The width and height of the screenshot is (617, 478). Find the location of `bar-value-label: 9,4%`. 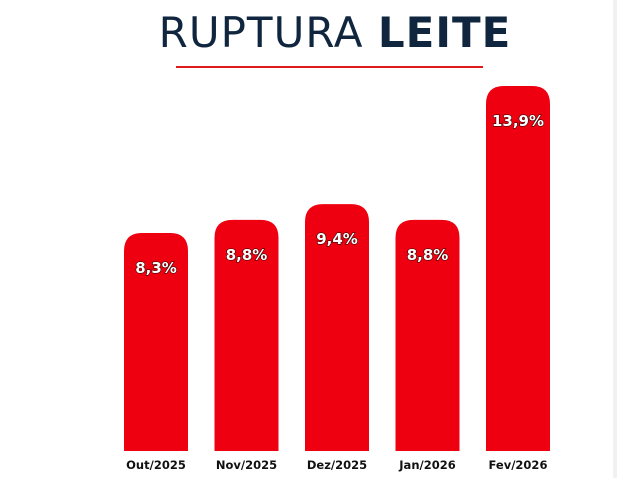

bar-value-label: 9,4% is located at coordinates (337, 239).